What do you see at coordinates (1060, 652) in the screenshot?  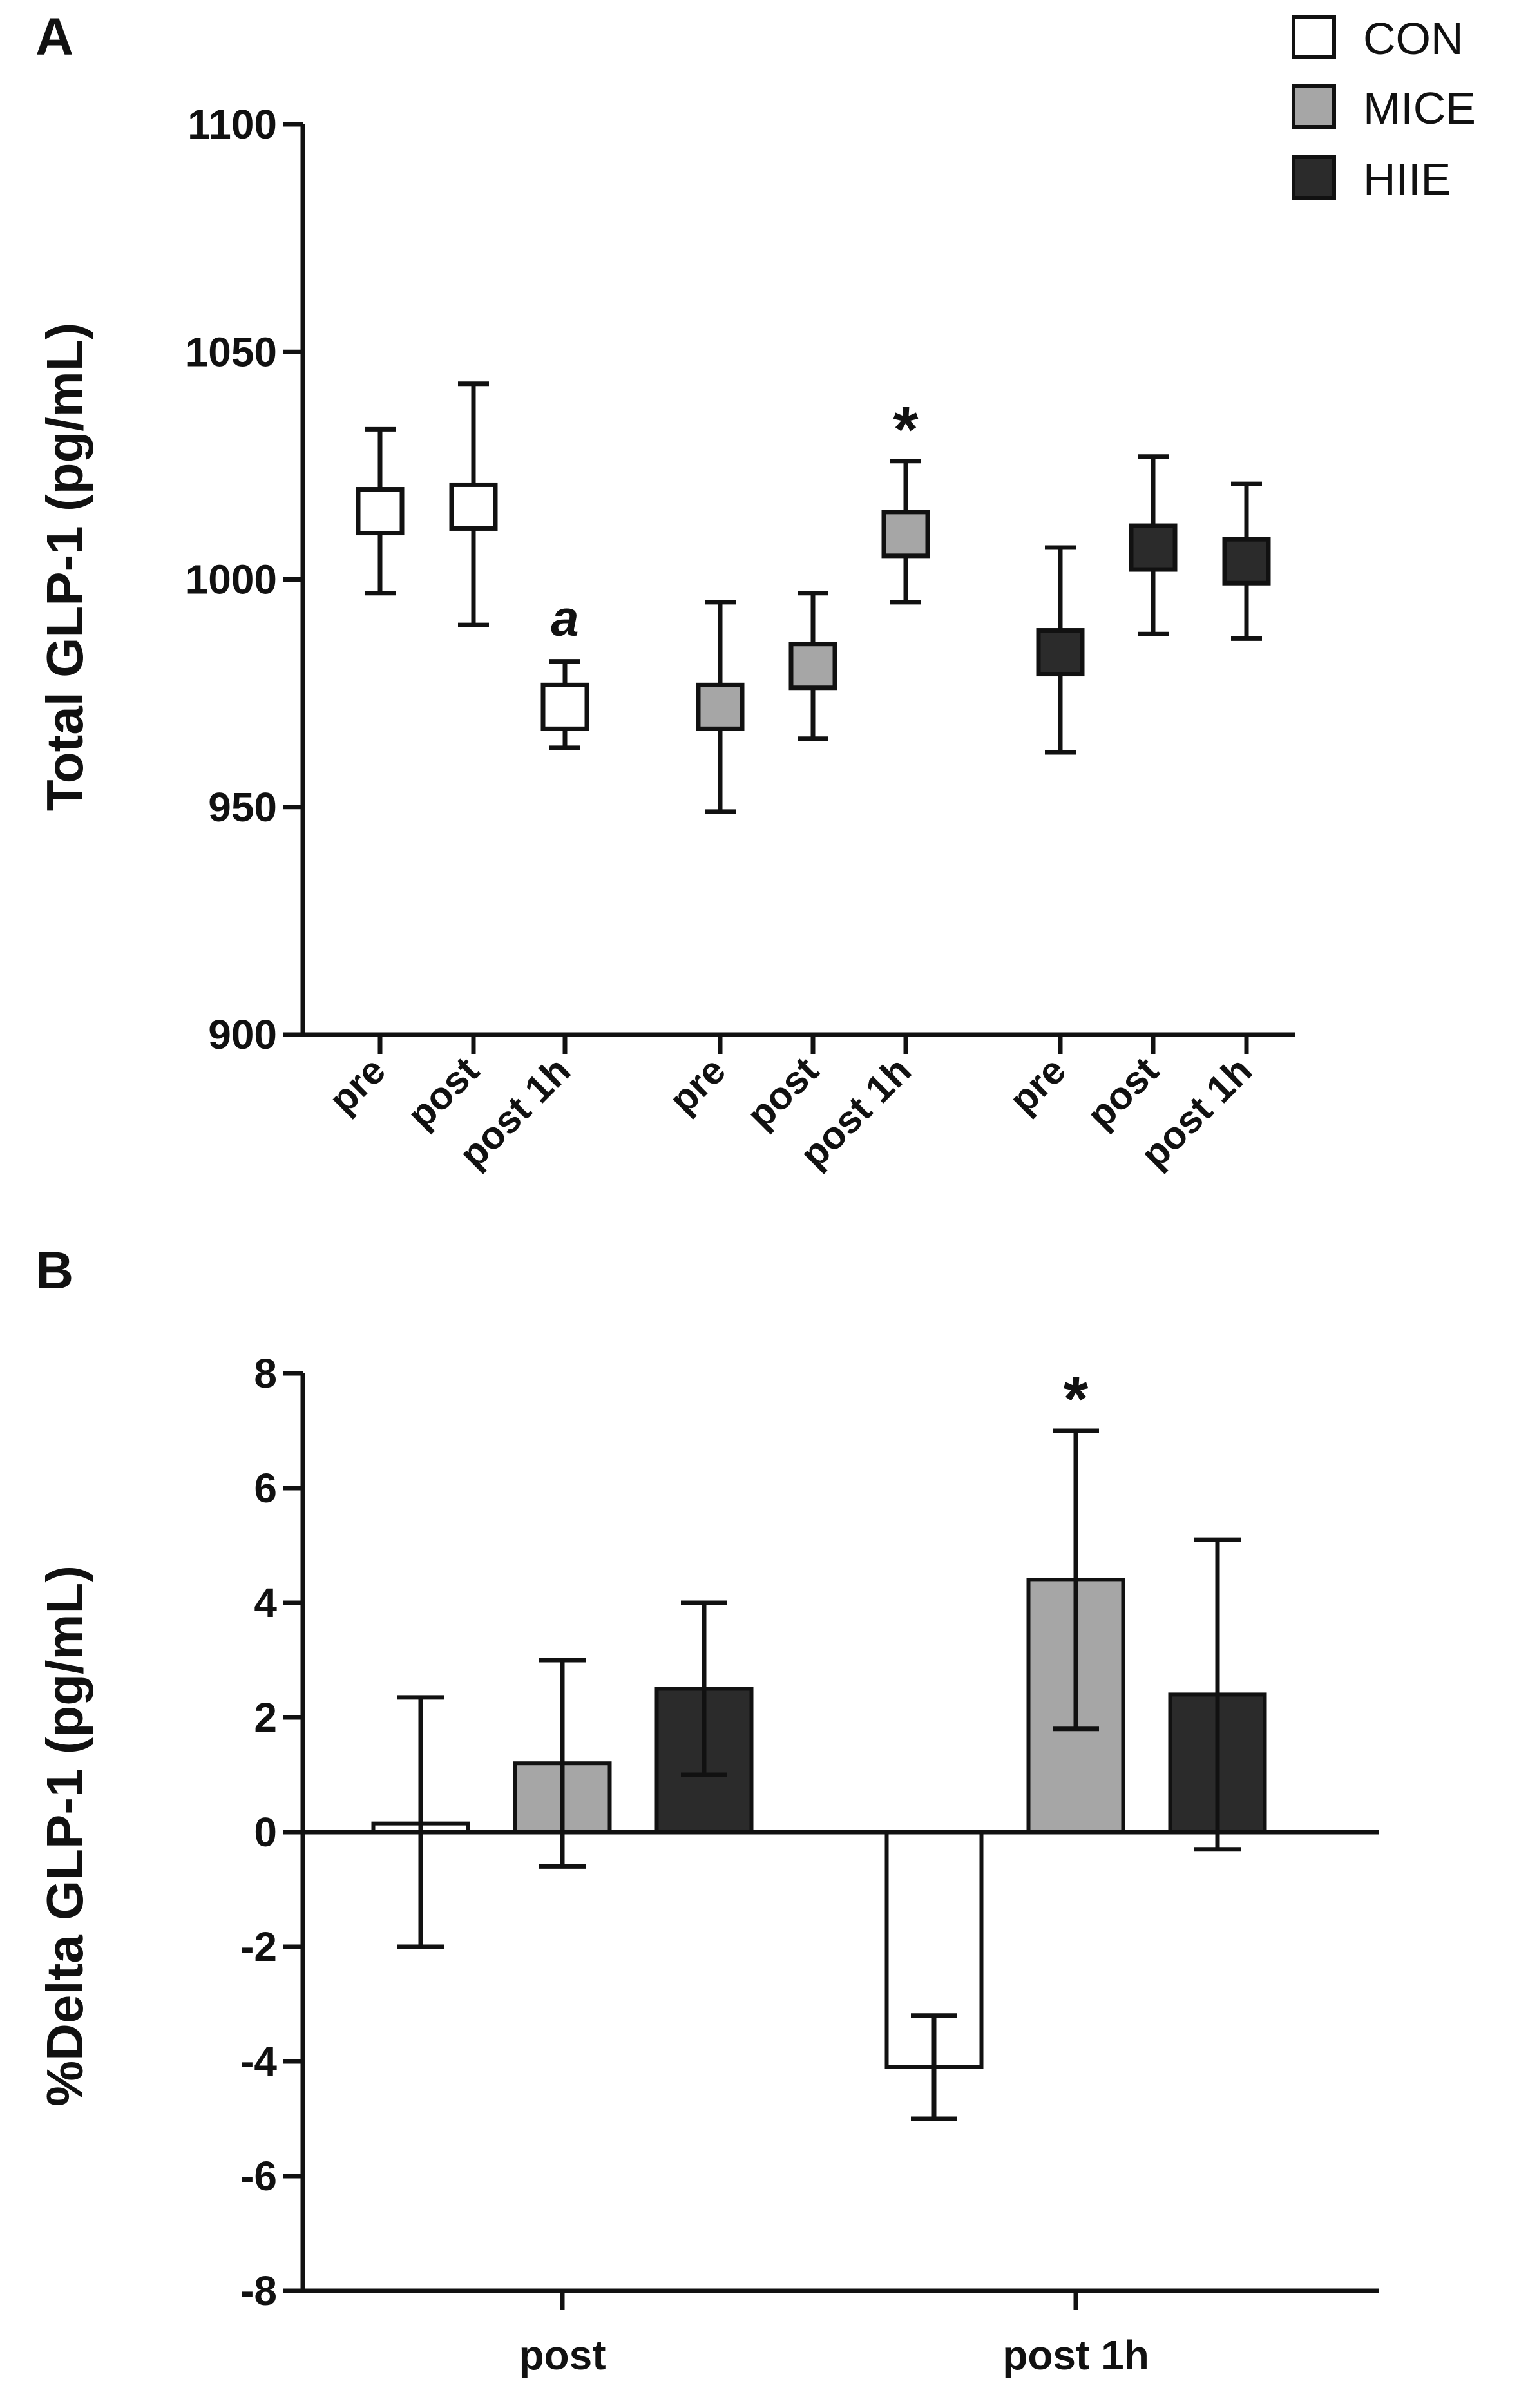 I see `panel-a-hiie-pre-marker` at bounding box center [1060, 652].